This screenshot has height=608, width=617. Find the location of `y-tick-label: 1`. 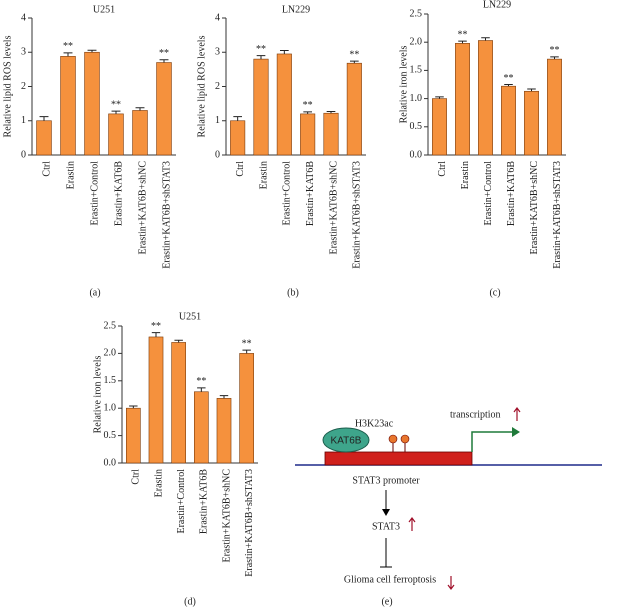

y-tick-label: 1 is located at coordinates (23, 120).